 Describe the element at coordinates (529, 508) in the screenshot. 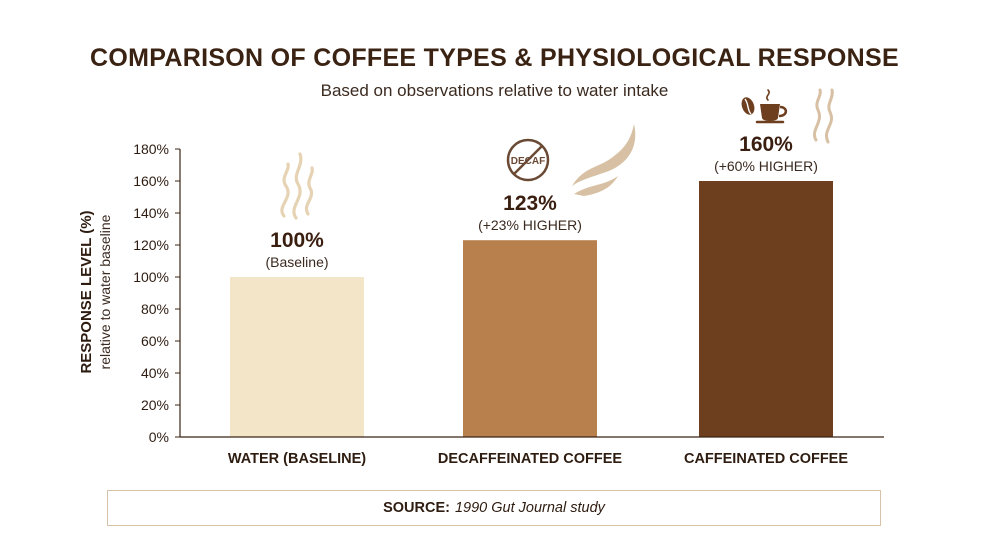

I see `source-text: 1990 Gut Journal study` at that location.